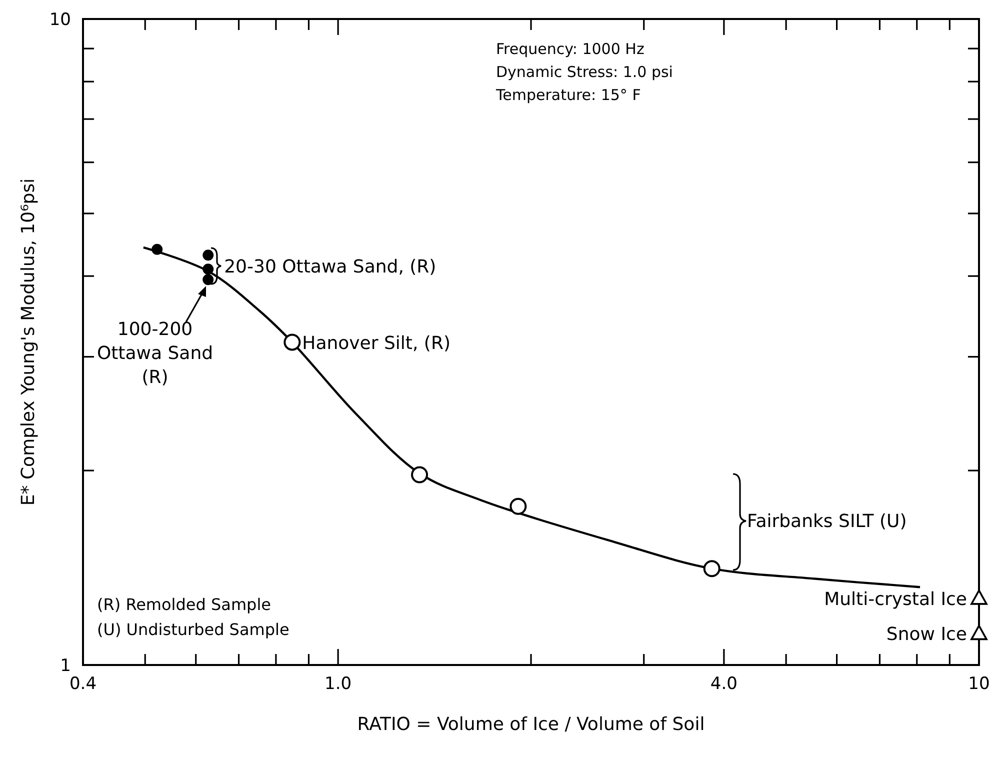 The height and width of the screenshot is (763, 989). What do you see at coordinates (724, 684) in the screenshot?
I see `x-tick-label: 4.0` at bounding box center [724, 684].